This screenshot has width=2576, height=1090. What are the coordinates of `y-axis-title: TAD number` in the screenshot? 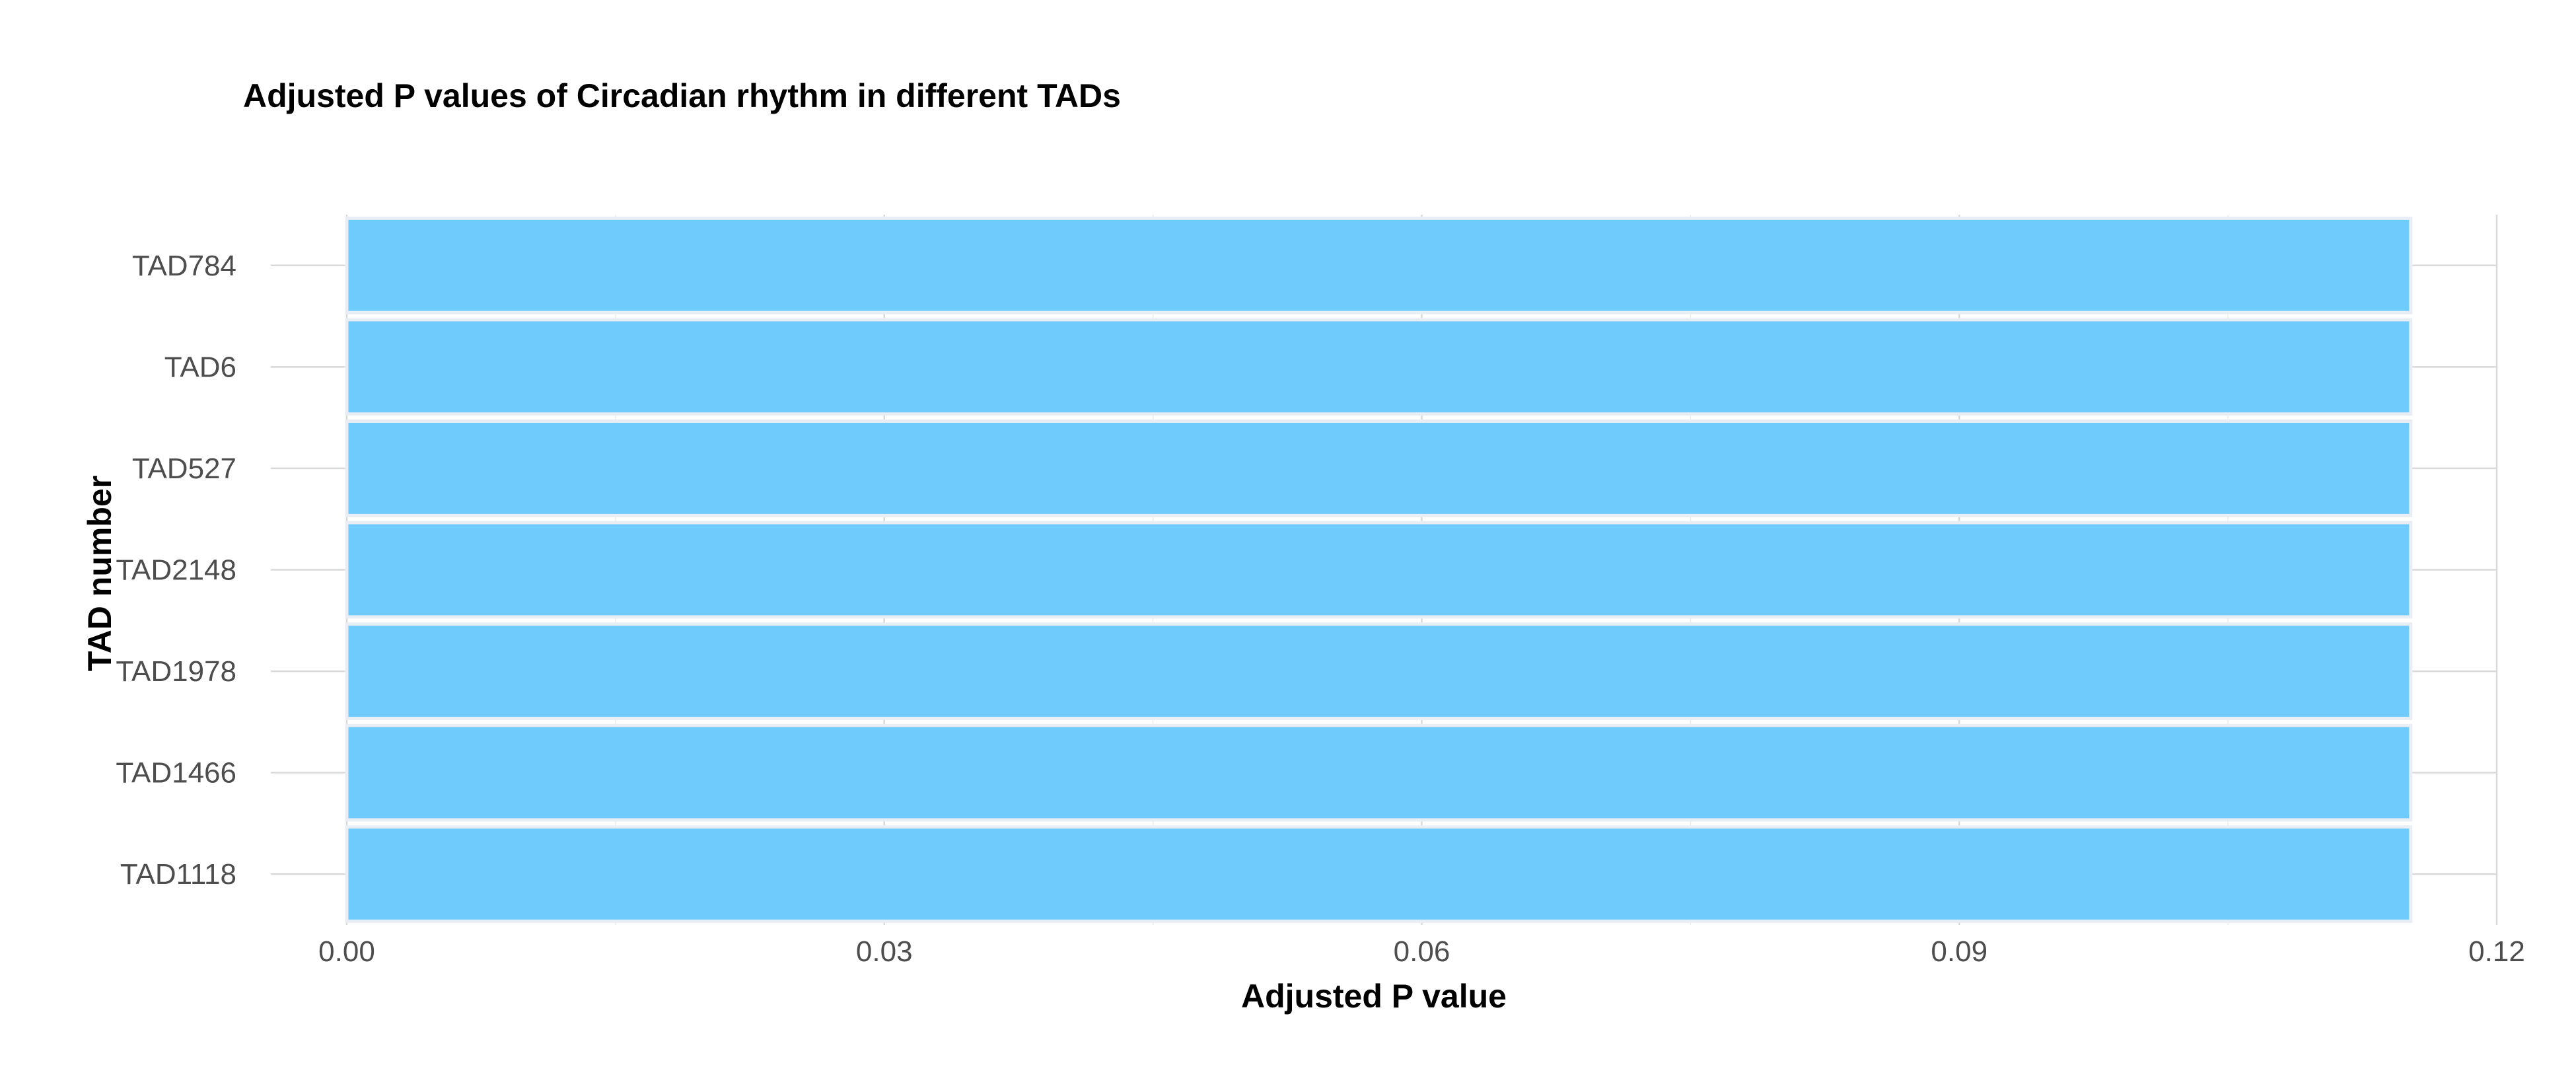 It's located at (100, 573).